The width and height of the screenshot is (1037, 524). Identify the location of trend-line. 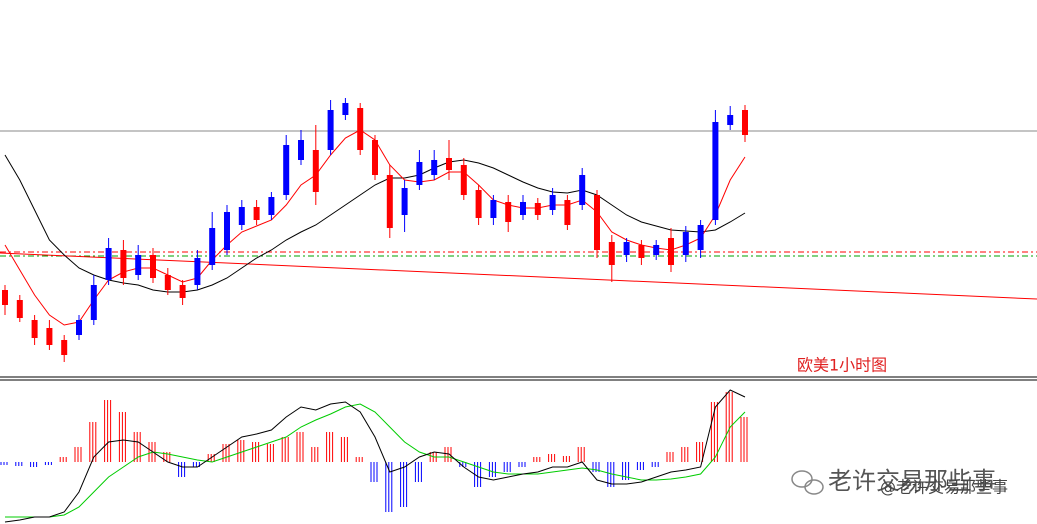
(518, 276).